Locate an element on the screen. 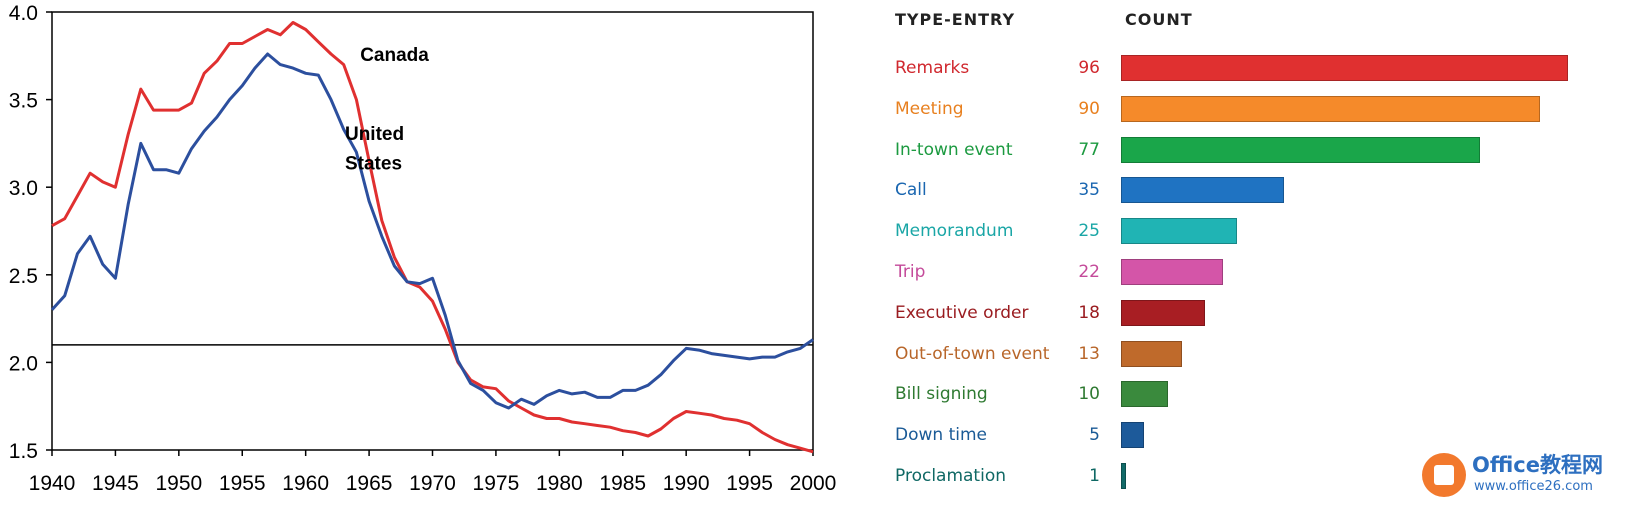 The height and width of the screenshot is (515, 1627). office-logo-icon is located at coordinates (1444, 475).